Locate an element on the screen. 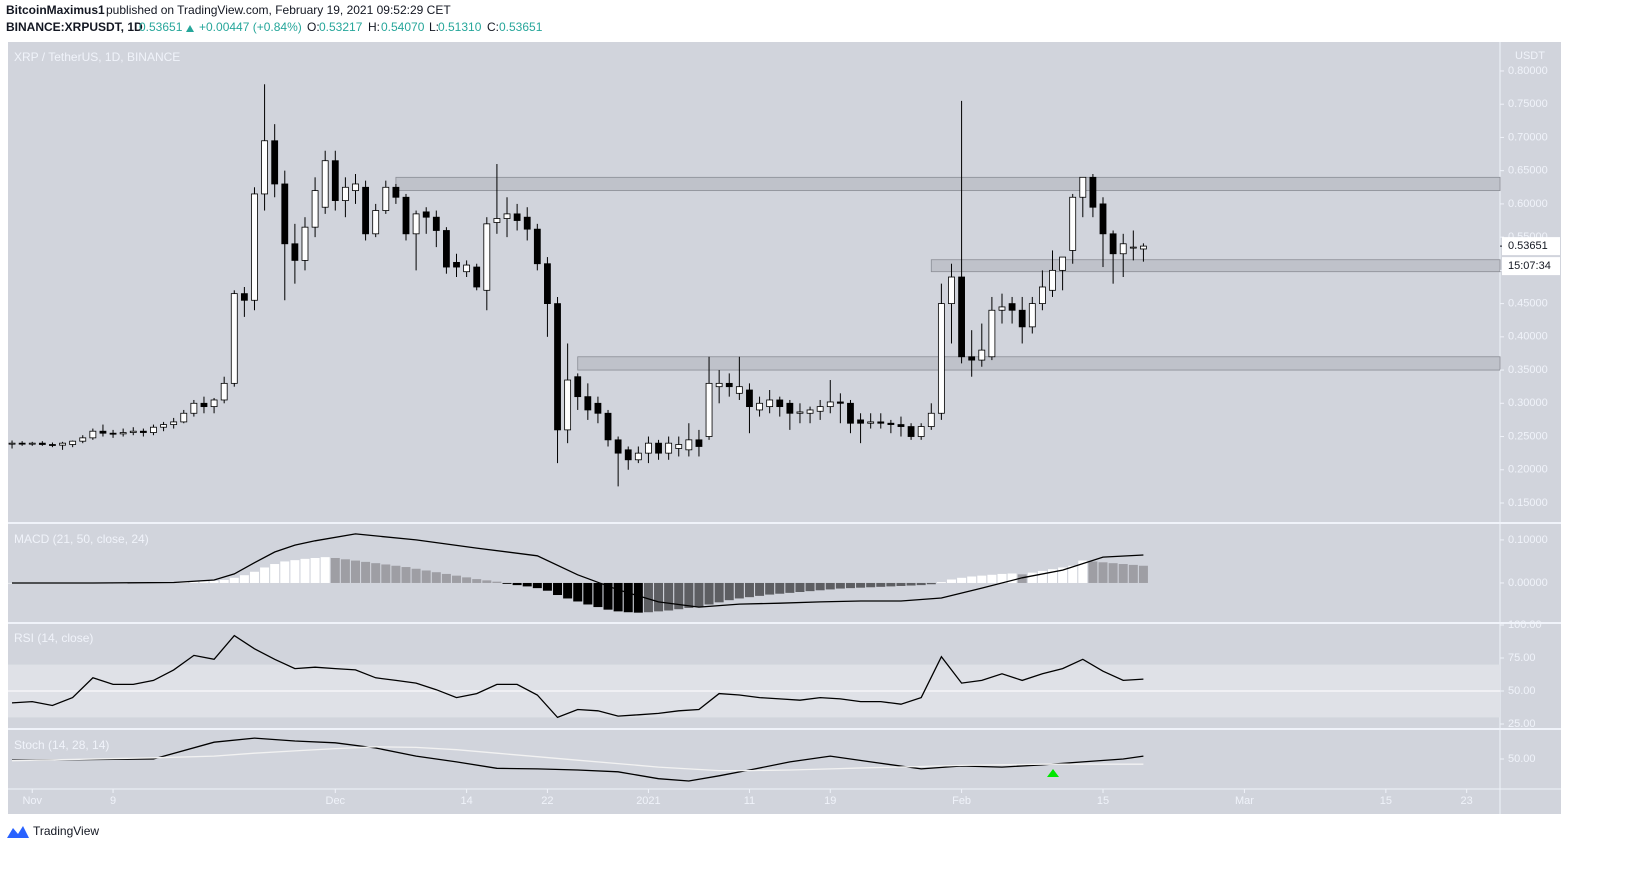 Image resolution: width=1627 pixels, height=882 pixels. y-tick-label: 0.35000 is located at coordinates (1528, 370).